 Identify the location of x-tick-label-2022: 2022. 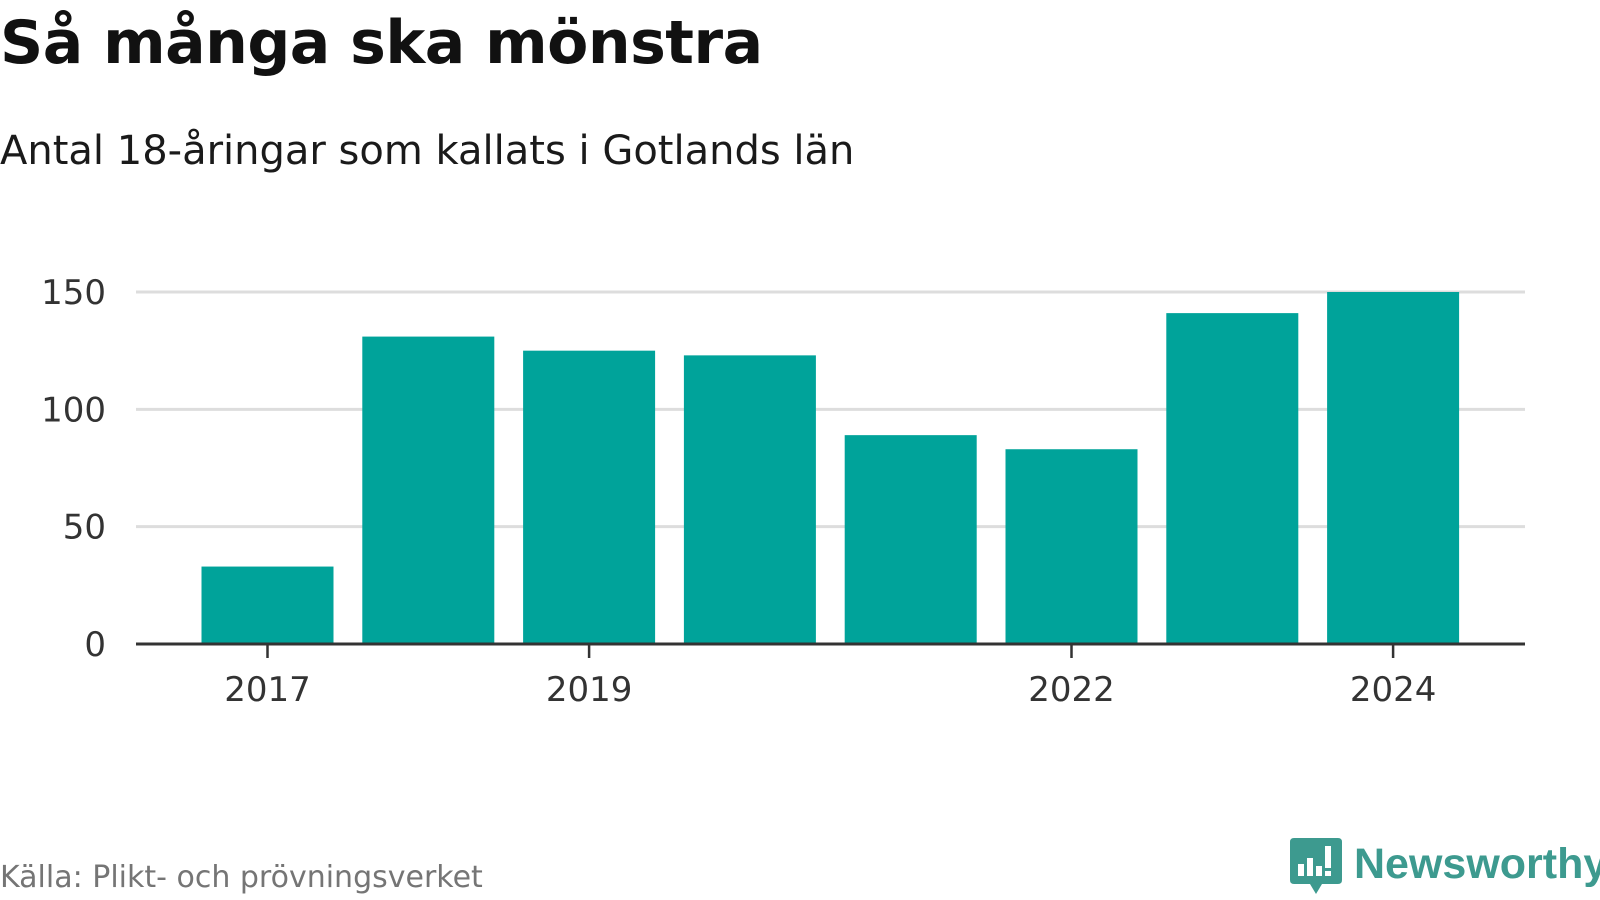
(1071, 690).